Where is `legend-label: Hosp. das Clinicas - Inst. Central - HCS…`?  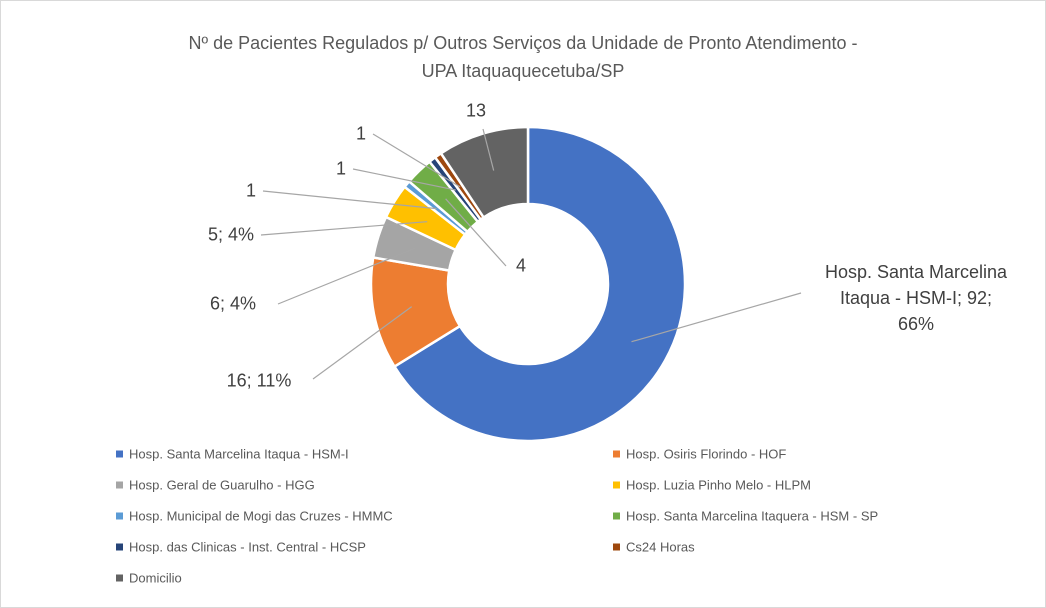
legend-label: Hosp. das Clinicas - Inst. Central - HCS… is located at coordinates (247, 547).